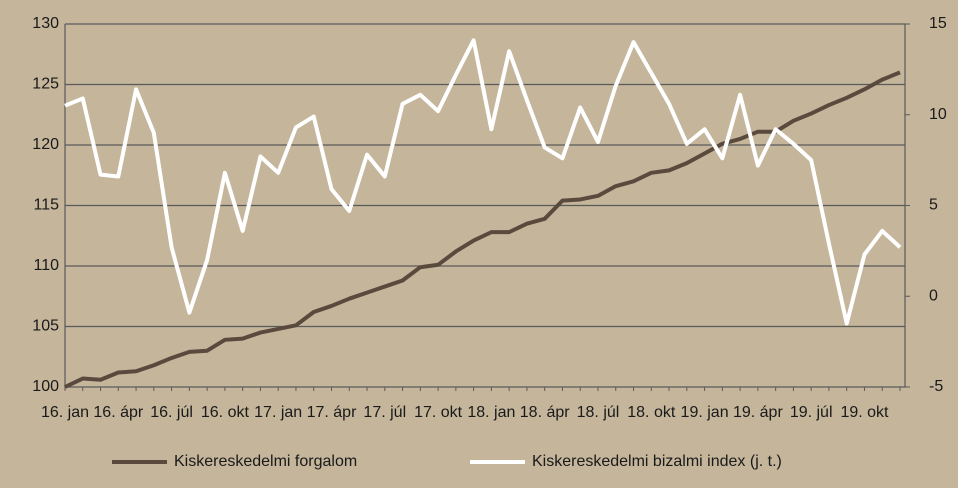 The width and height of the screenshot is (958, 488). Describe the element at coordinates (657, 461) in the screenshot. I see `legend-label: Kiskereskedelmi bizalmi index (j. t.)` at that location.